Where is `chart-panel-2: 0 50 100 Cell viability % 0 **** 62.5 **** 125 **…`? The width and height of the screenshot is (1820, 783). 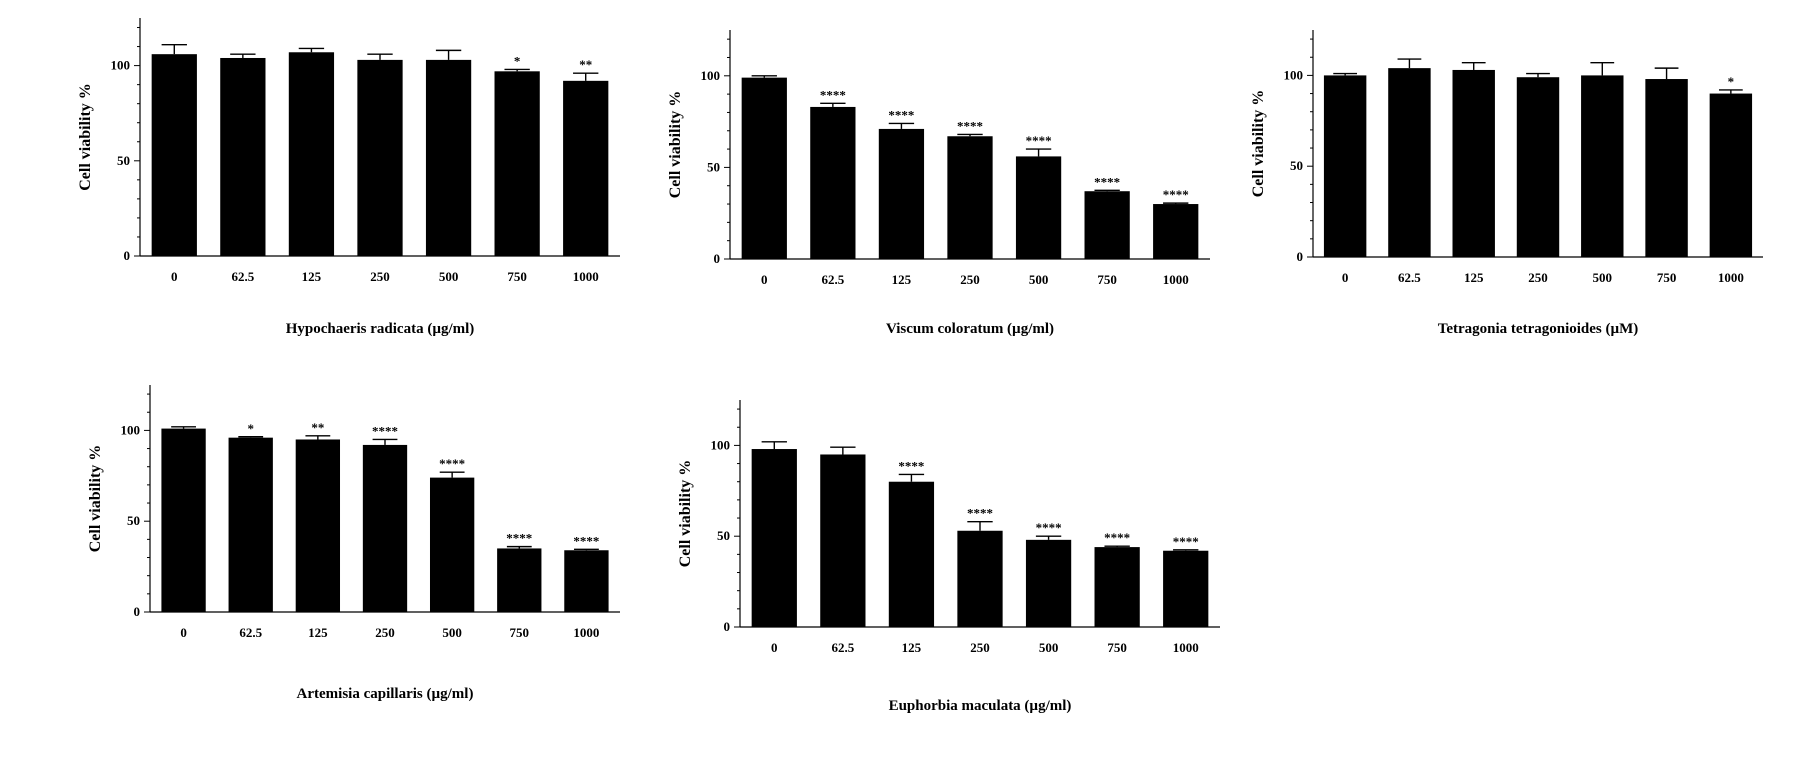
chart-panel-2: 0 50 100 Cell viability % 0 **** 62.5 **** 125 **… is located at coordinates (938, 183).